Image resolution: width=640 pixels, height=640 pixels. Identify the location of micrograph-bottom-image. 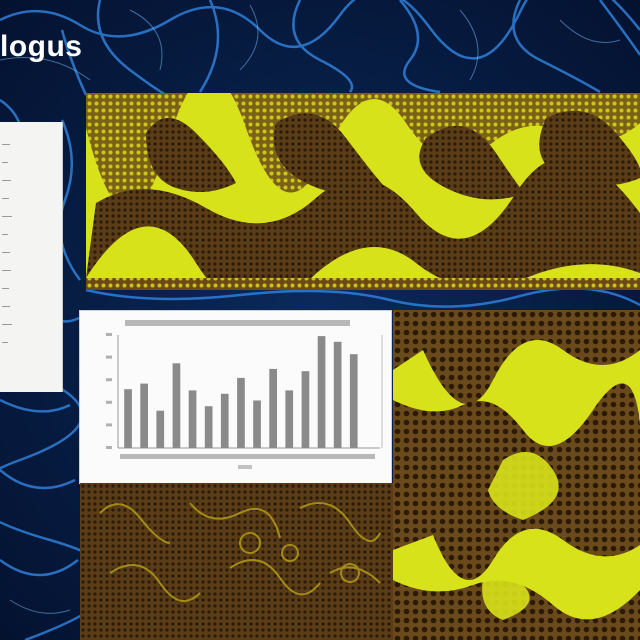
(236, 561).